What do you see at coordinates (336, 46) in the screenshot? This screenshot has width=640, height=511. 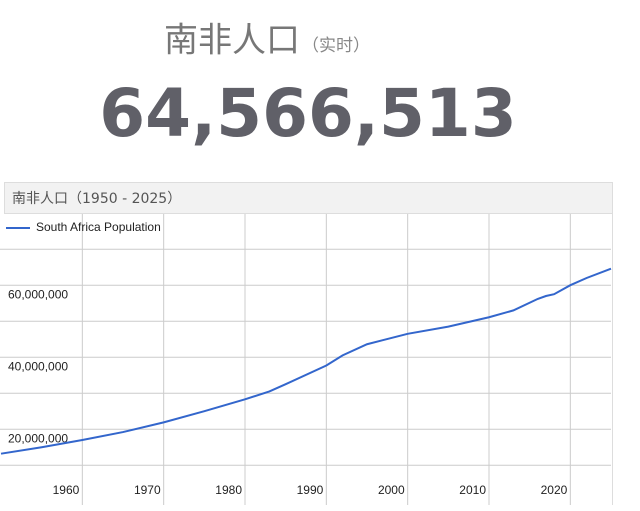 I see `page-subtitle: （实时）` at bounding box center [336, 46].